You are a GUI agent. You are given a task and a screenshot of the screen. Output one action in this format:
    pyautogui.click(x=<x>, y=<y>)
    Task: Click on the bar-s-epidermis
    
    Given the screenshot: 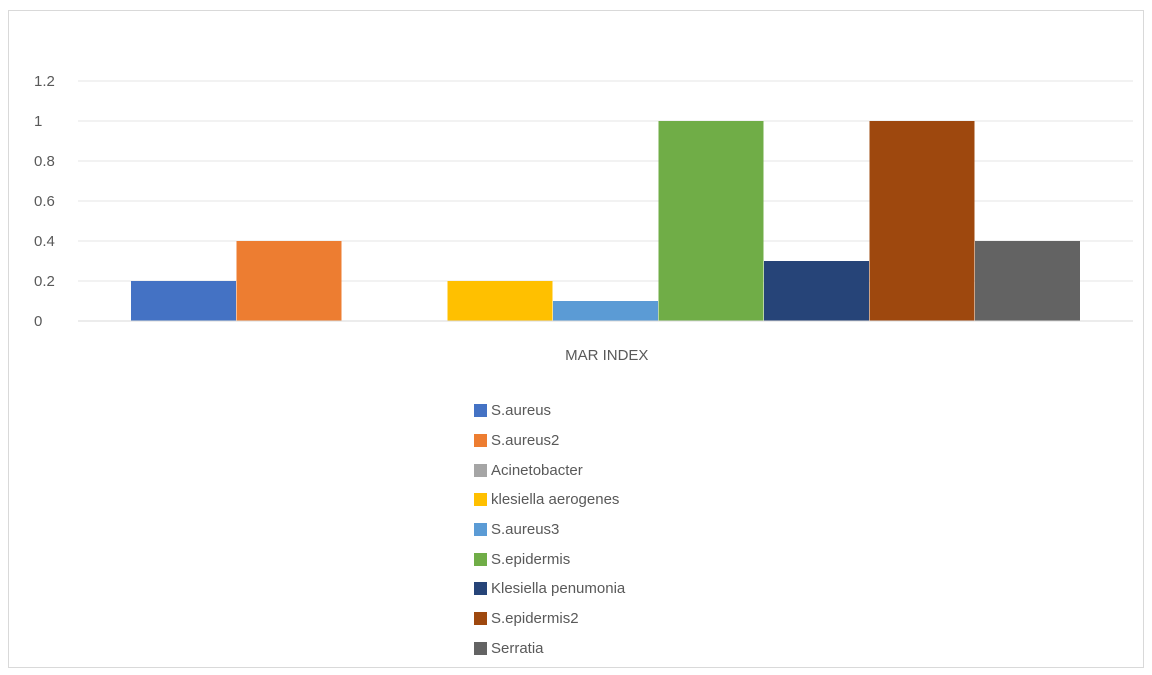 What is the action you would take?
    pyautogui.click(x=711, y=221)
    